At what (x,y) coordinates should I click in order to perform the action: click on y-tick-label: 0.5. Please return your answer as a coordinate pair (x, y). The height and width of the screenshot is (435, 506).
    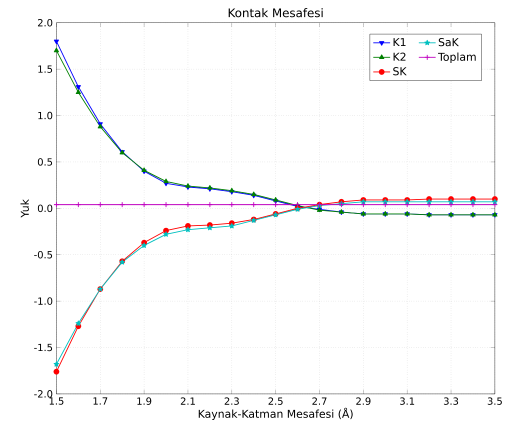
    Looking at the image, I should click on (45, 162).